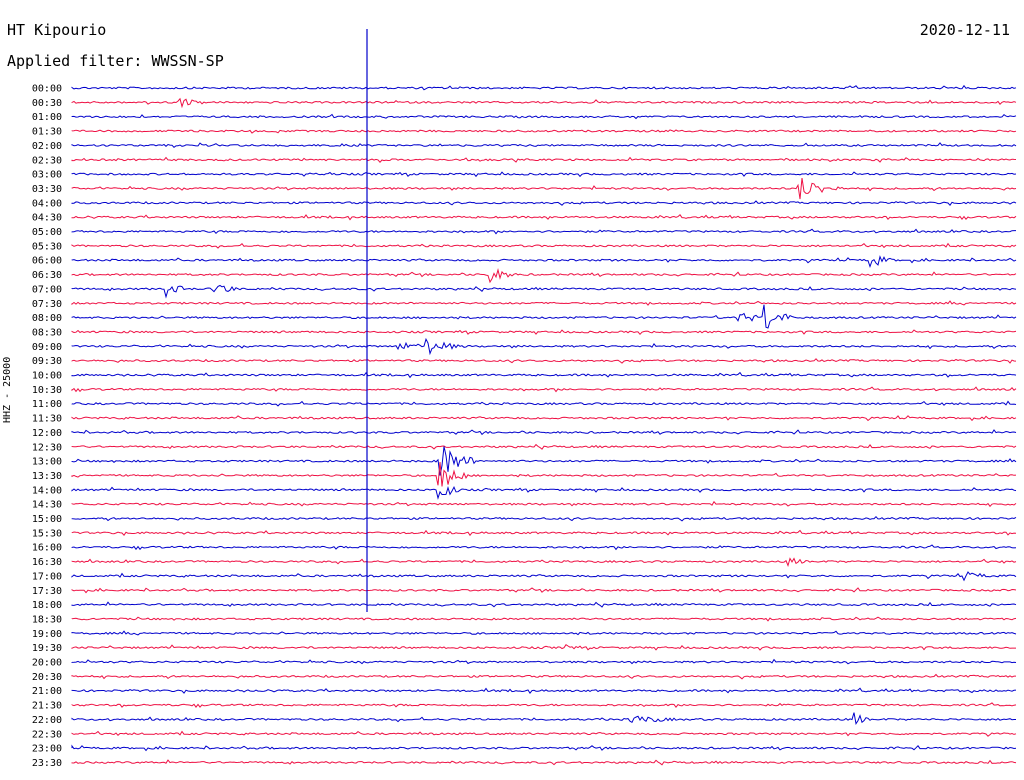  What do you see at coordinates (47, 218) in the screenshot?
I see `tick-label: 04:30` at bounding box center [47, 218].